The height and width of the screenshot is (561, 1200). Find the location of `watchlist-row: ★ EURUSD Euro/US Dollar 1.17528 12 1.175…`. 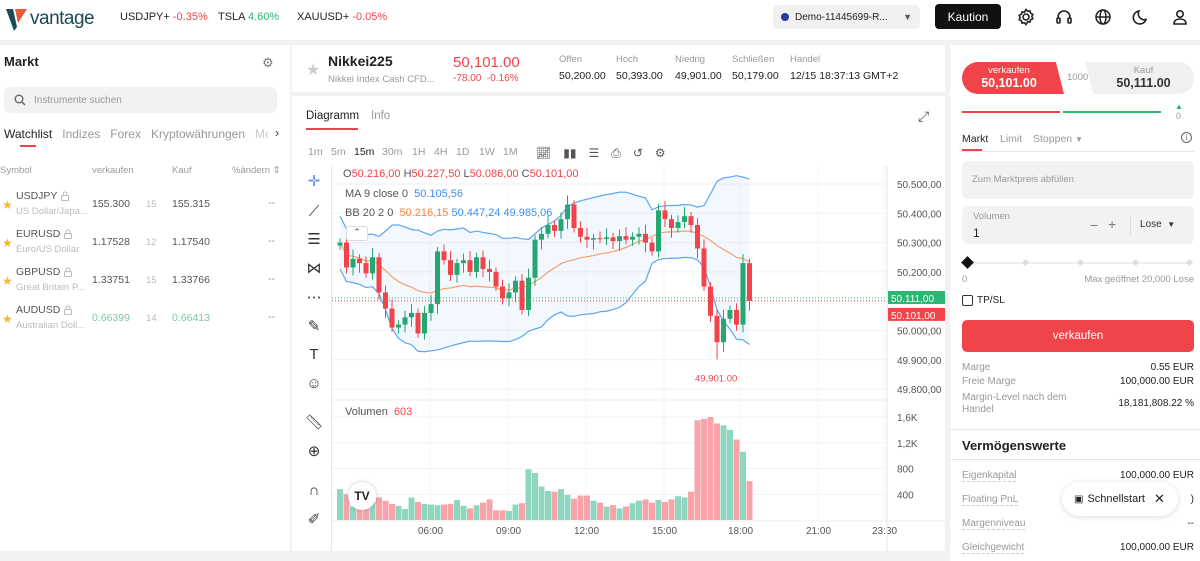

watchlist-row: ★ EURUSD Euro/US Dollar 1.17528 12 1.175… is located at coordinates (145, 242).